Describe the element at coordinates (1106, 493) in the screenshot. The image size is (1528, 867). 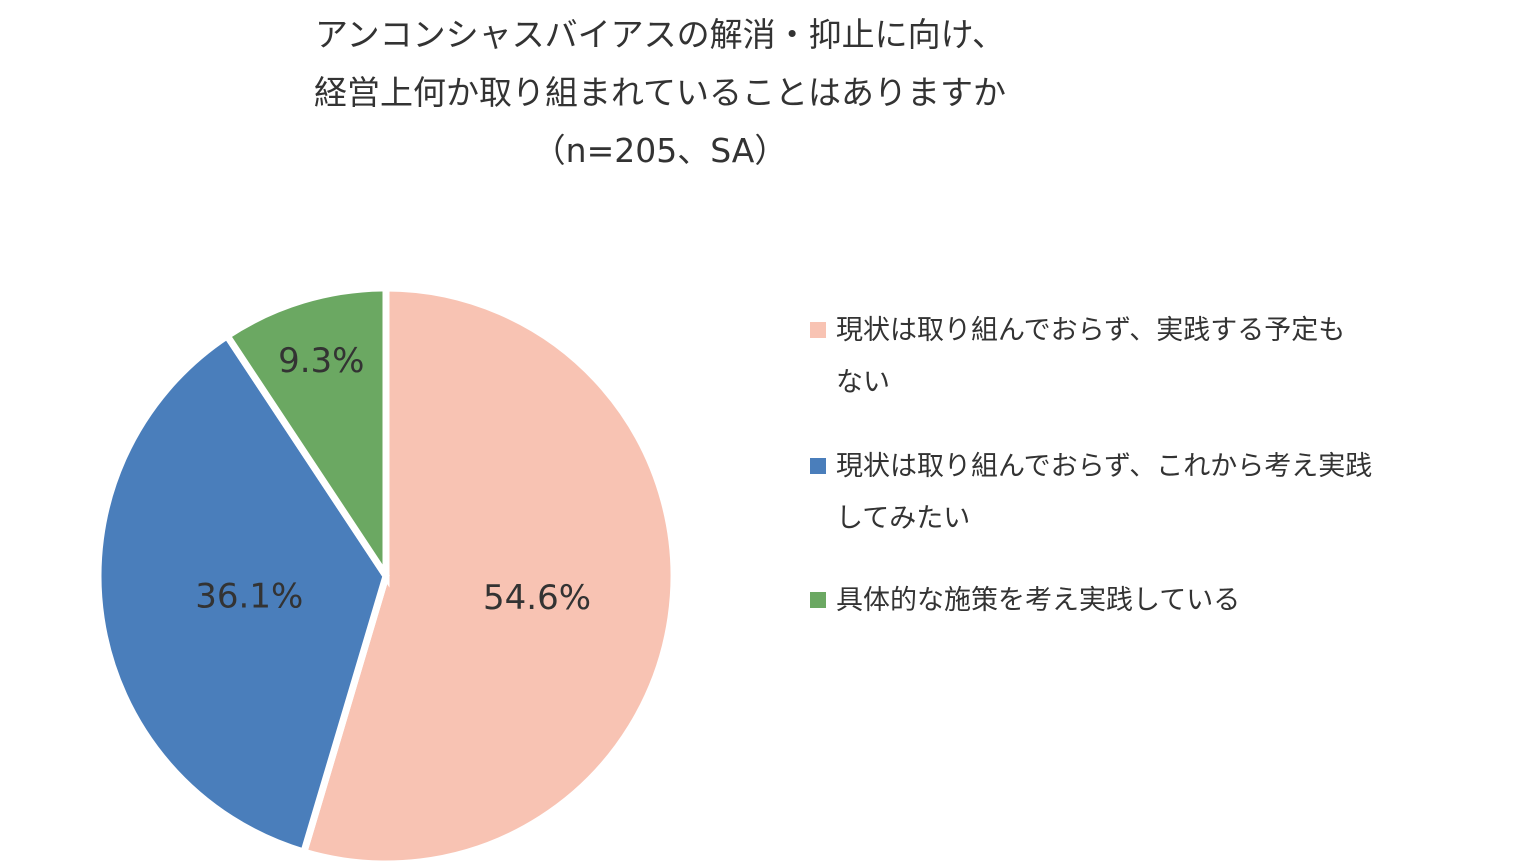
I see `legend-item-want-to-try: 現状は取り組んでおらず、これから考え実践 してみたい` at that location.